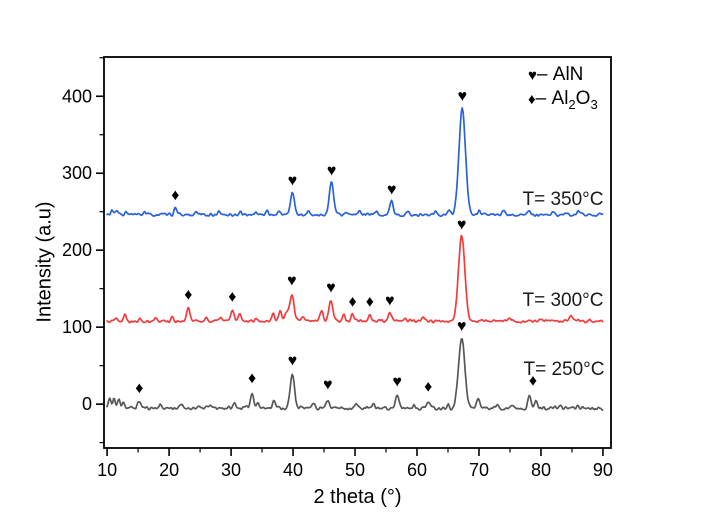 This screenshot has height=527, width=708. Describe the element at coordinates (357, 497) in the screenshot. I see `x-axis-title: 2 theta (°)` at that location.